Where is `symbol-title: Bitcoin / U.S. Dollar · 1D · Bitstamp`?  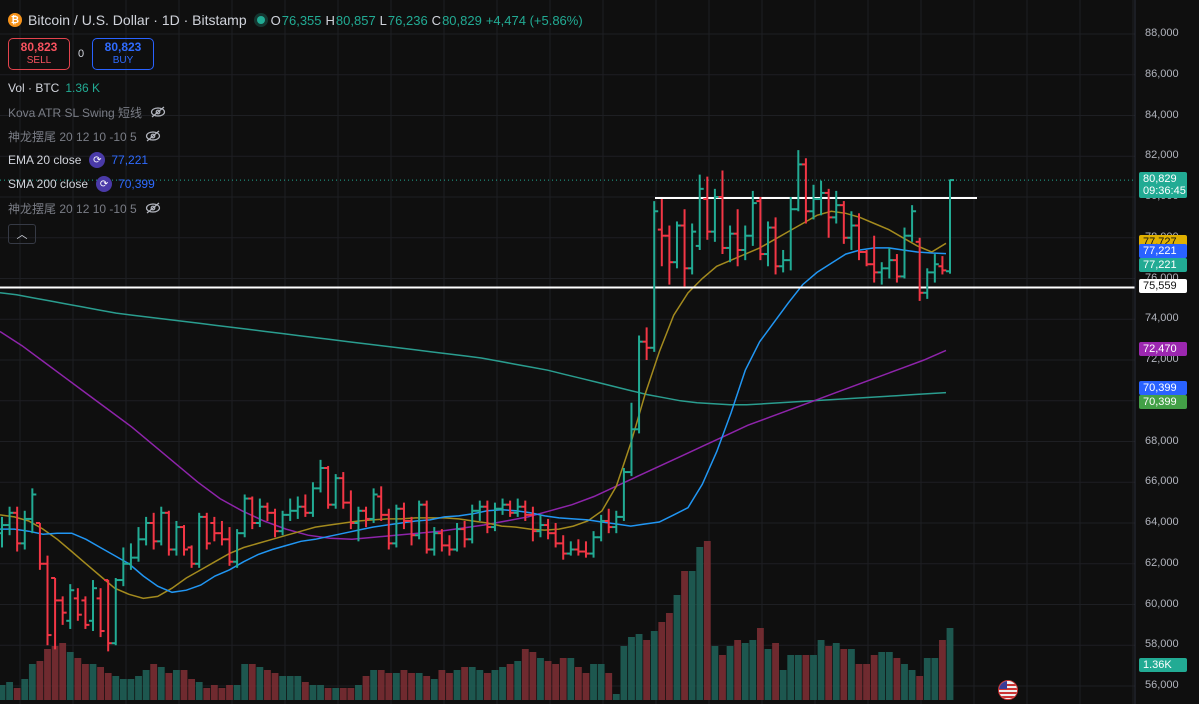 symbol-title: Bitcoin / U.S. Dollar · 1D · Bitstamp is located at coordinates (137, 20).